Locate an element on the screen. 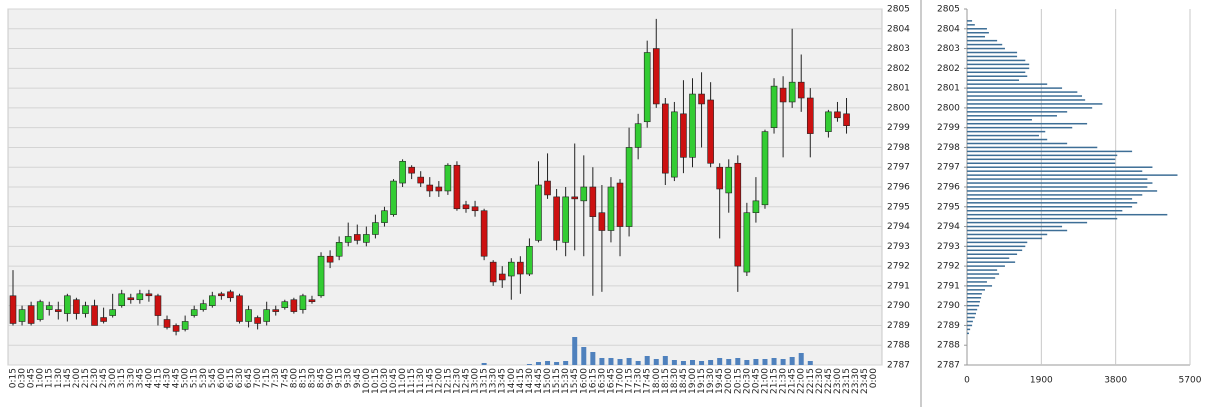 Image resolution: width=1210 pixels, height=407 pixels. x-tick-label: 21:00 is located at coordinates (765, 381).